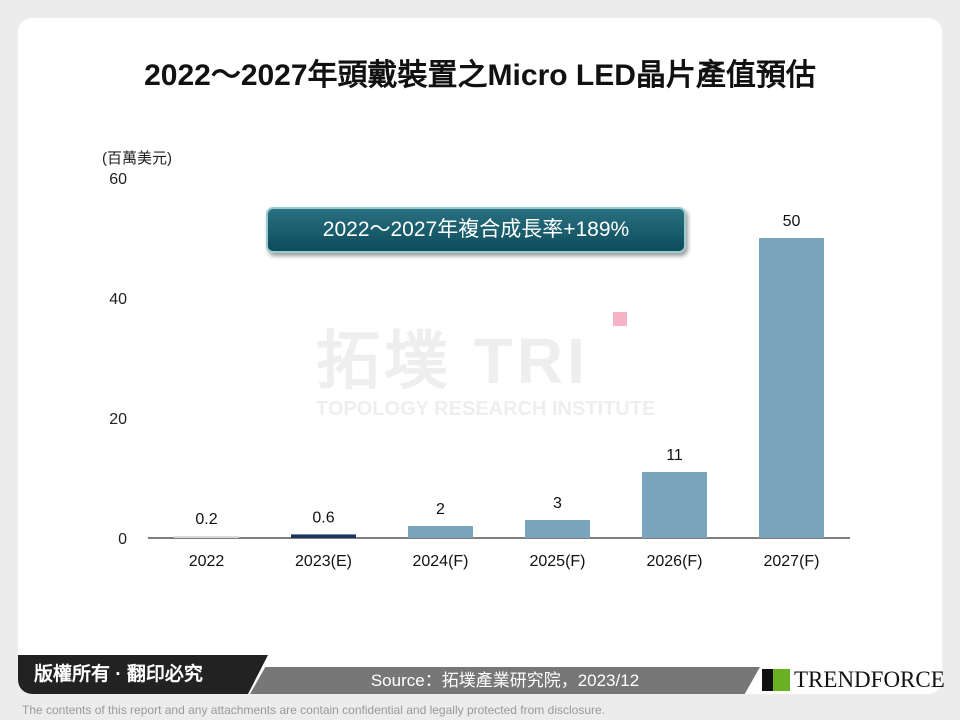  I want to click on data-label: 2, so click(440, 509).